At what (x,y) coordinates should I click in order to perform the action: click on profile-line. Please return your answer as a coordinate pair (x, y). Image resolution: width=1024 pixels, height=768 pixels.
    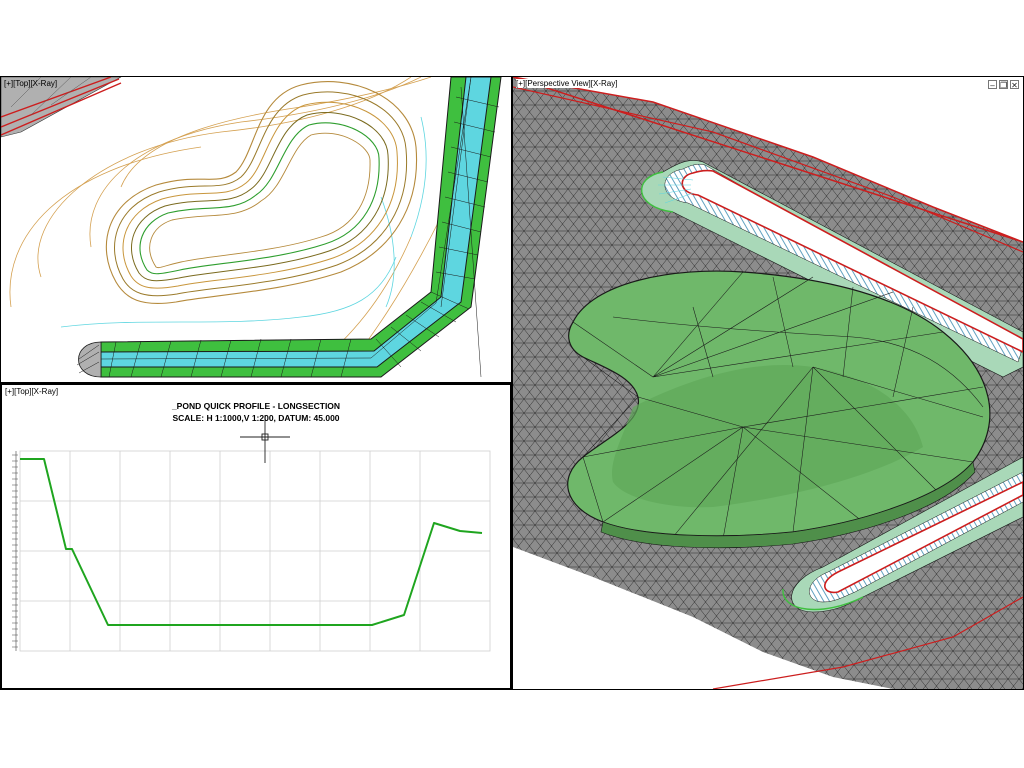
    Looking at the image, I should click on (251, 542).